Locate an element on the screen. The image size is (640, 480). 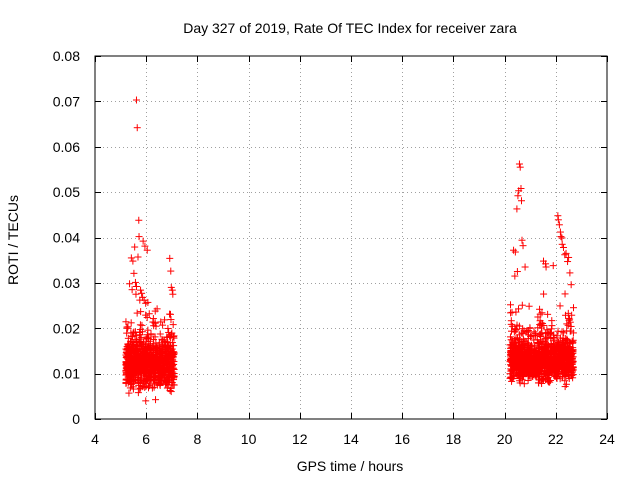
y-tick-label: 0.05 is located at coordinates (66, 192).